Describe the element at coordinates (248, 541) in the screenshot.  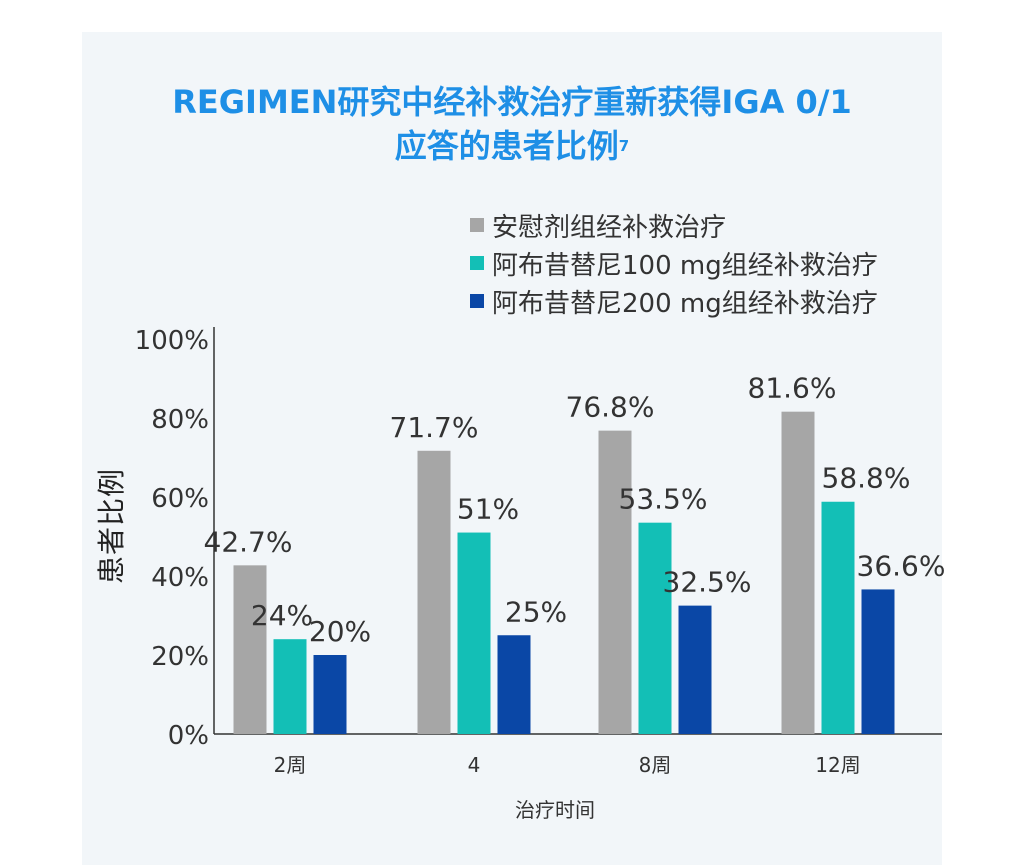
I see `data-label: 42.7%` at that location.